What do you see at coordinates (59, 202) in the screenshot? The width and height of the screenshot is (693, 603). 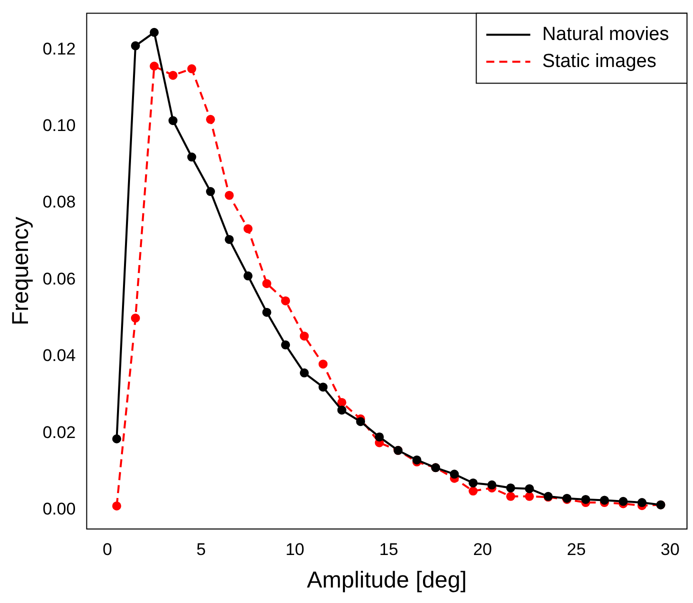 I see `y-tick-label: 0.08` at bounding box center [59, 202].